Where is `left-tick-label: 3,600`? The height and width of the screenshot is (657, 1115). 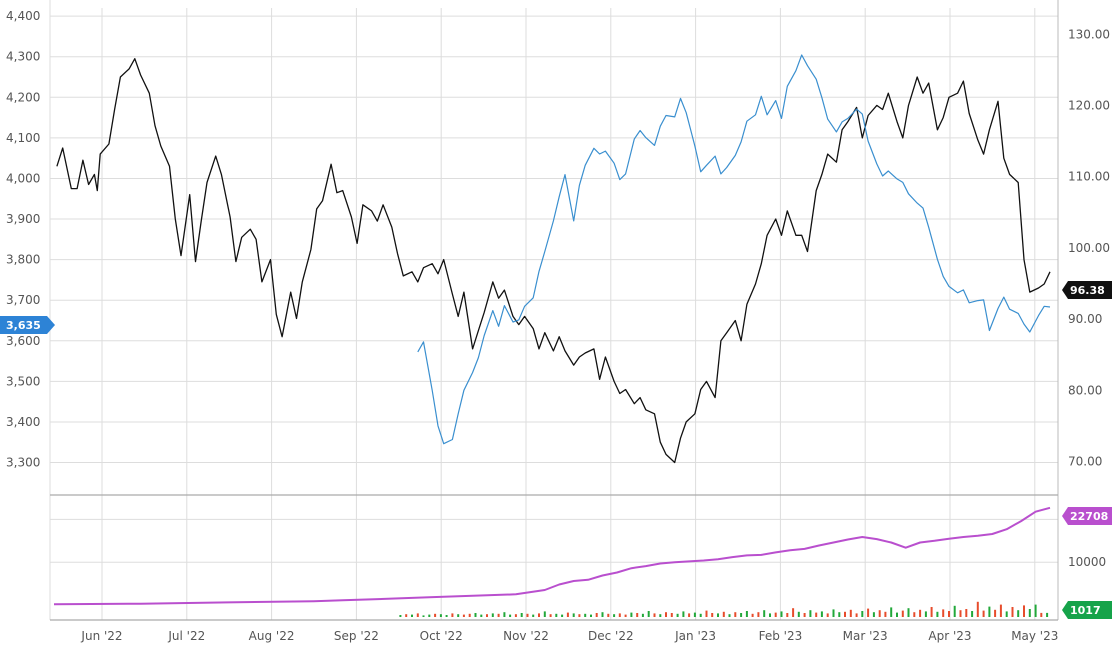 left-tick-label: 3,600 is located at coordinates (23, 341).